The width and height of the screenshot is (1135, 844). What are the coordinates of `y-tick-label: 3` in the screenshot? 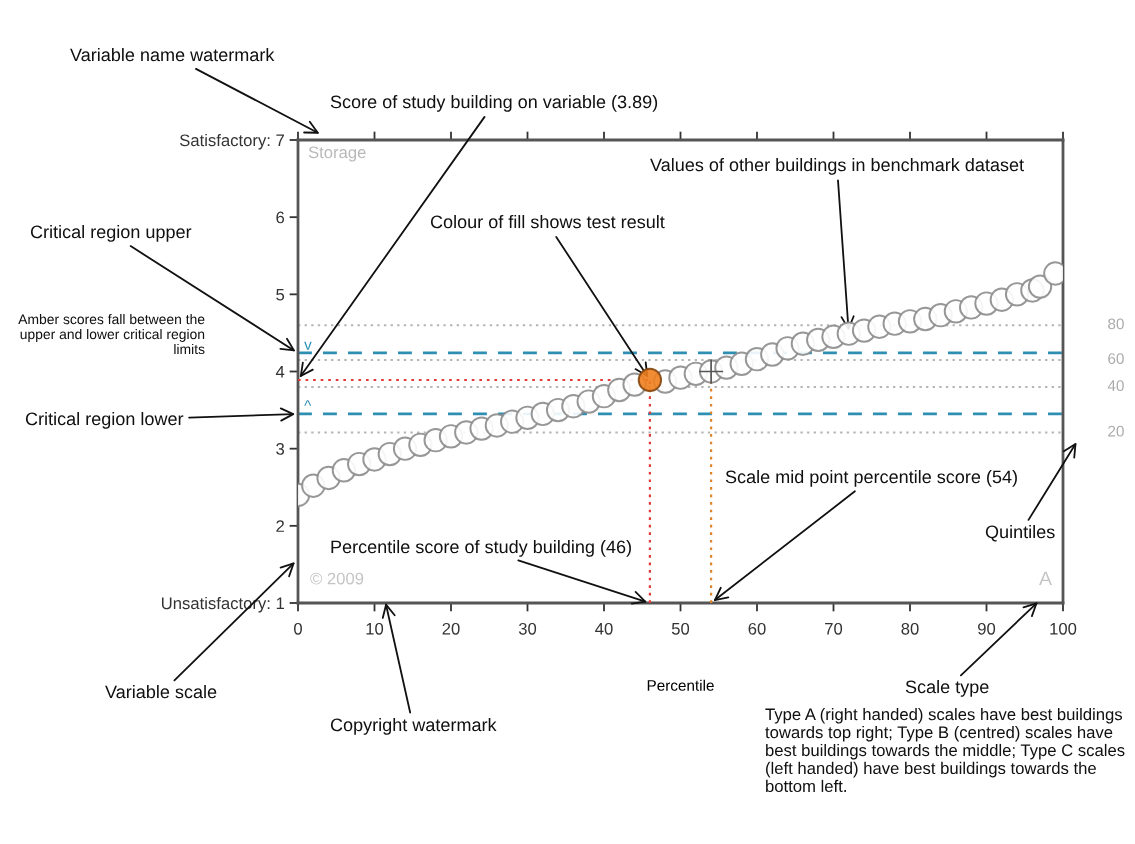 It's located at (280, 449).